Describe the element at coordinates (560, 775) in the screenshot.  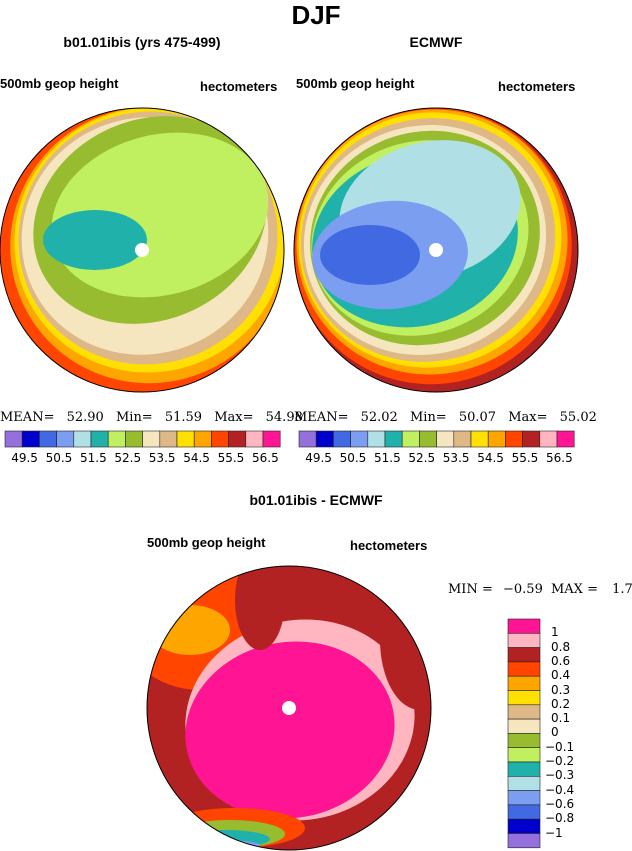
I see `colorbar-tick-label: −0.3` at that location.